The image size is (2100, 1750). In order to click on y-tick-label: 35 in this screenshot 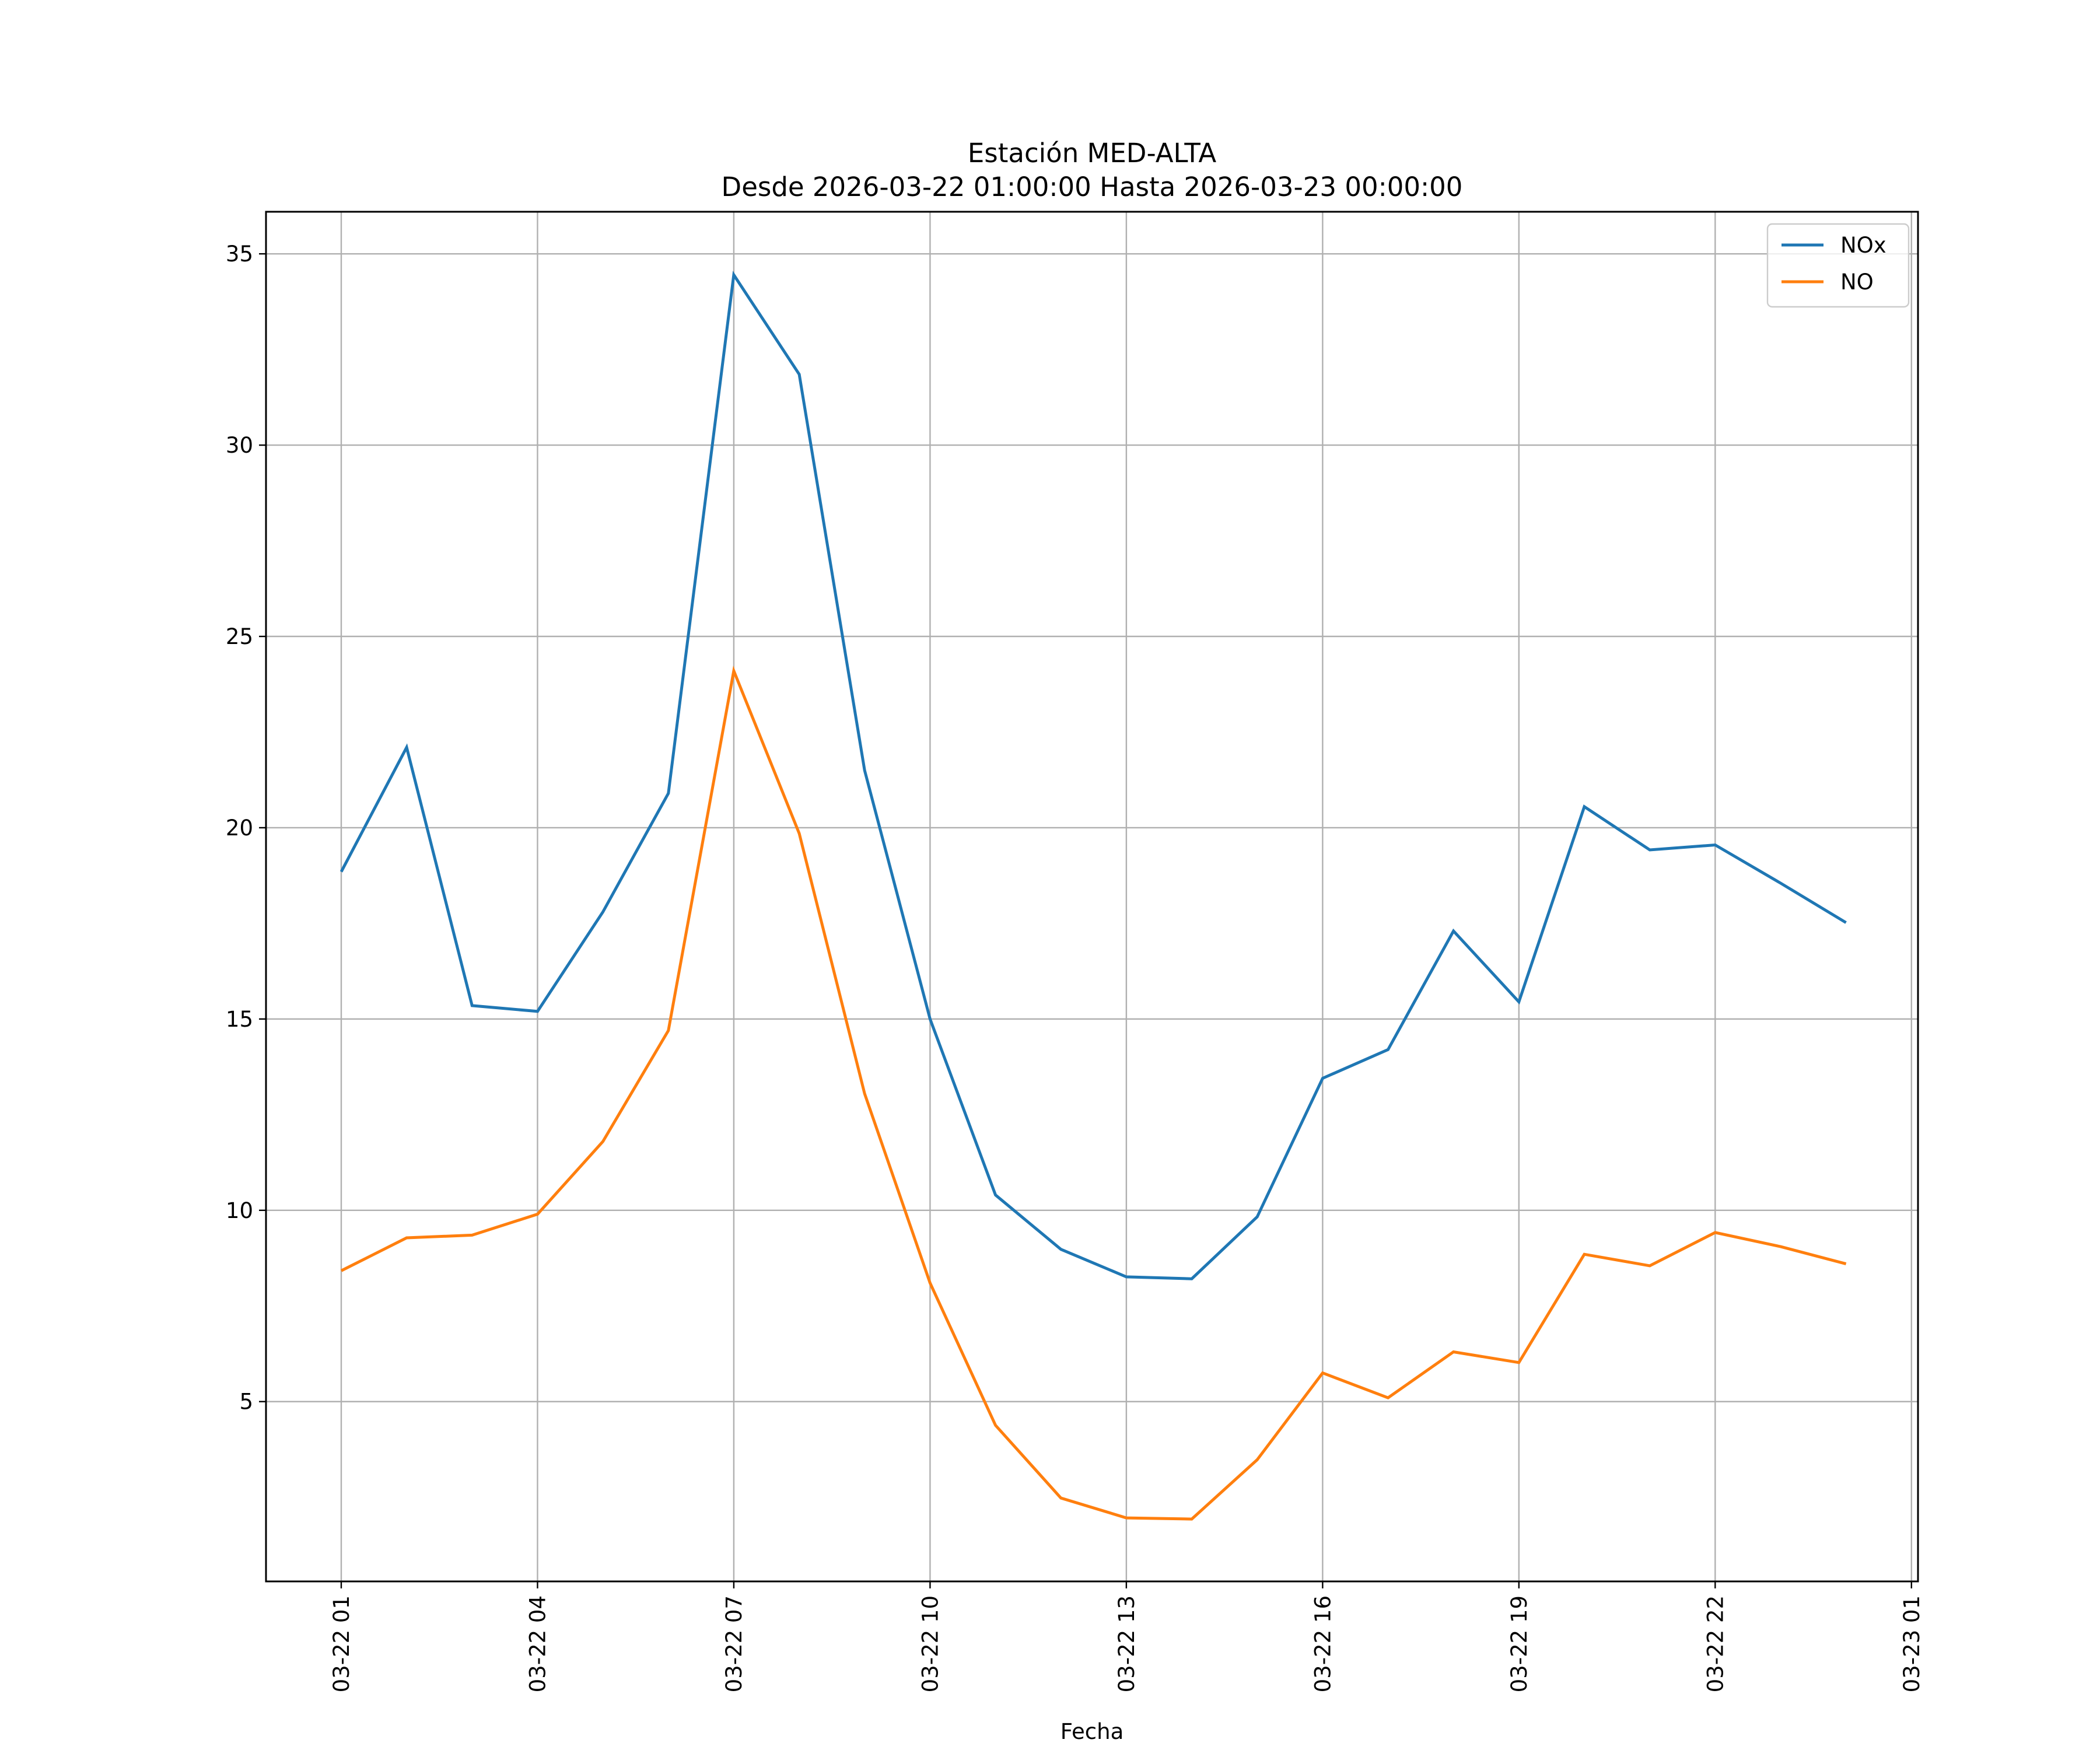, I will do `click(239, 254)`.